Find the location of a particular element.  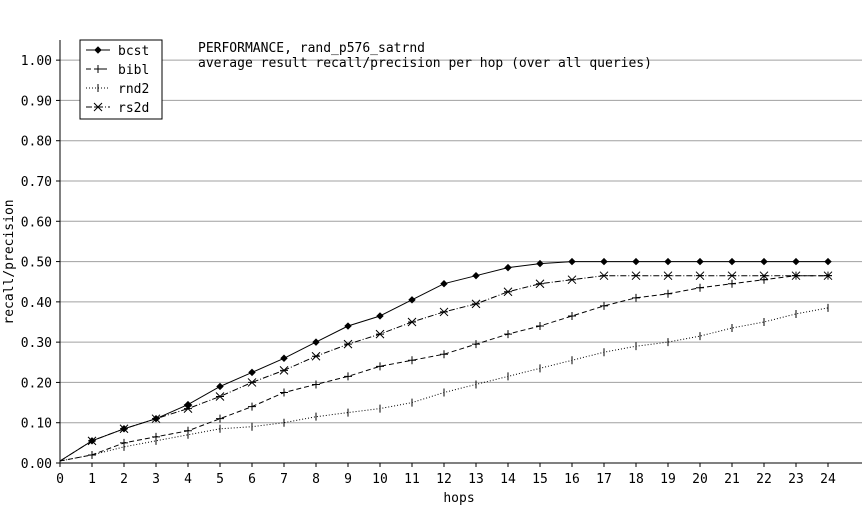

x-tick-label: 23 is located at coordinates (796, 479).